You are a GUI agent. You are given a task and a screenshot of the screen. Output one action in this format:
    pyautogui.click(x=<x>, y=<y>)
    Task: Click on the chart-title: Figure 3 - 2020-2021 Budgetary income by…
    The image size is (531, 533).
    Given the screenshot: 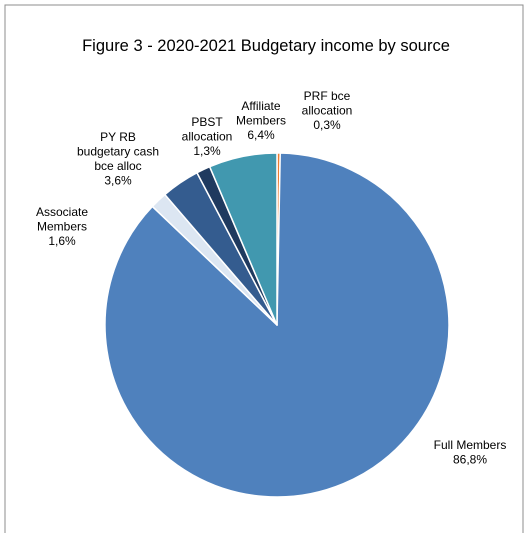 What is the action you would take?
    pyautogui.click(x=266, y=46)
    